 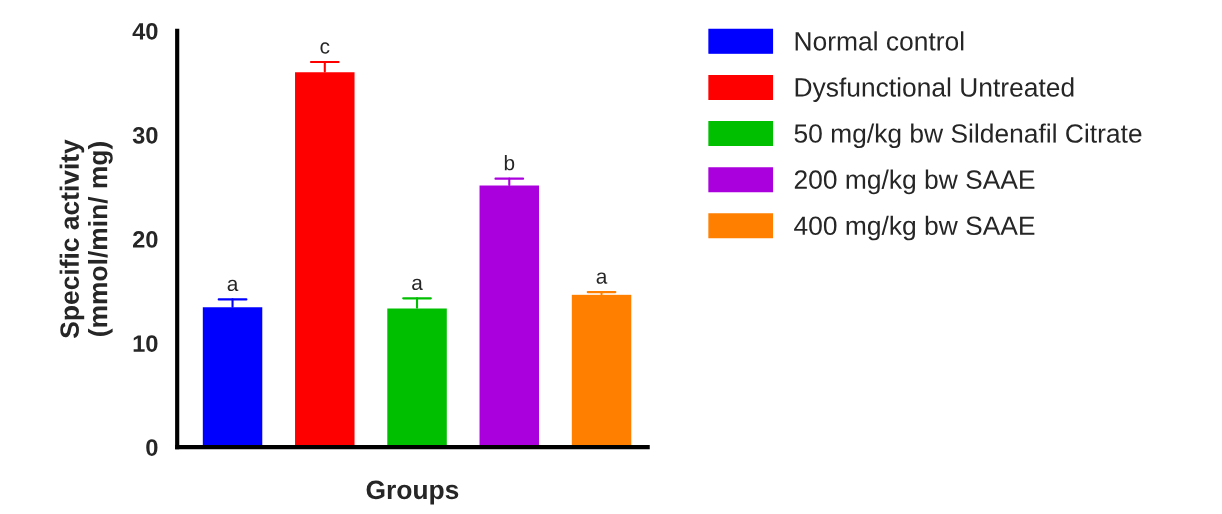 I want to click on y-axis-title: Specific activity (mmol/min/ mg), so click(x=86, y=238).